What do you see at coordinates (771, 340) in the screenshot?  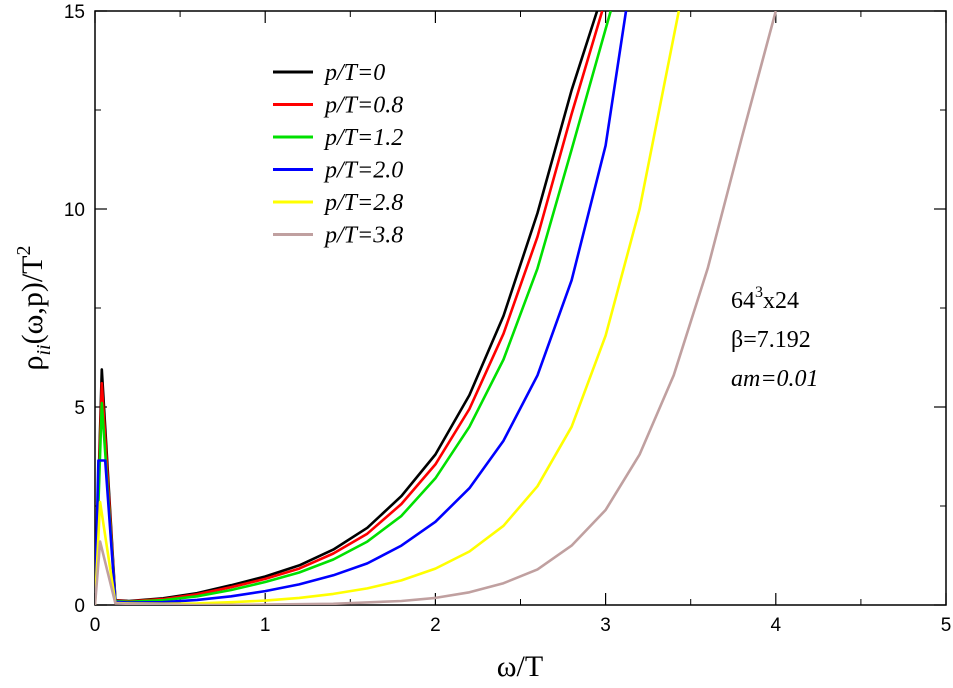 I see `annotation-beta: β=7.192` at bounding box center [771, 340].